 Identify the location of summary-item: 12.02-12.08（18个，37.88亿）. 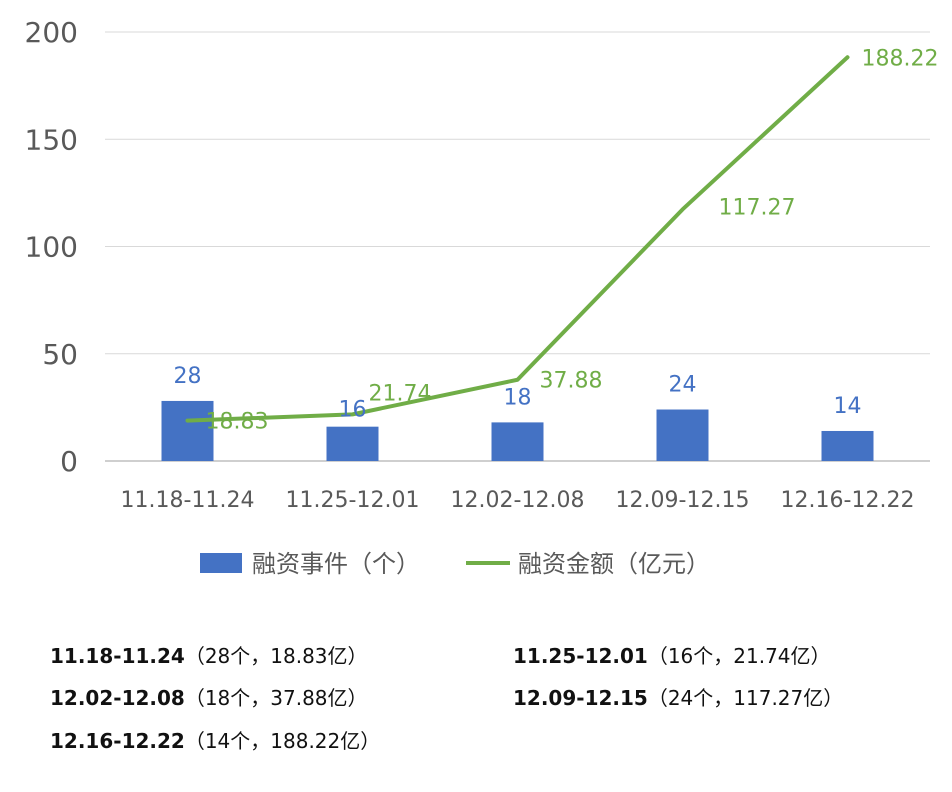
(209, 696).